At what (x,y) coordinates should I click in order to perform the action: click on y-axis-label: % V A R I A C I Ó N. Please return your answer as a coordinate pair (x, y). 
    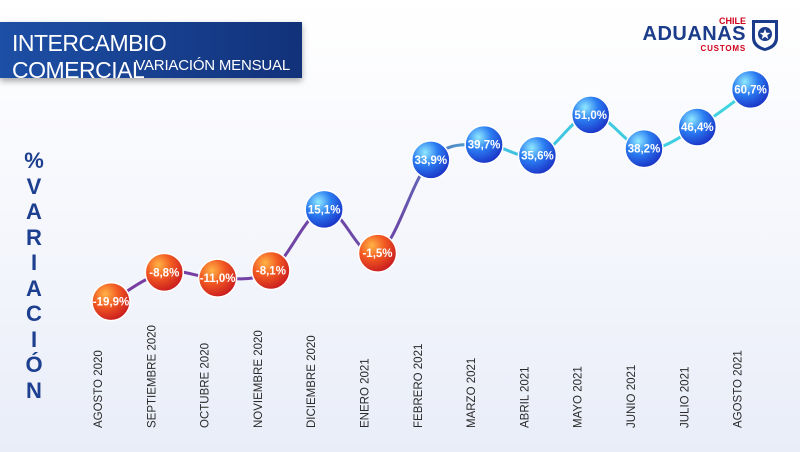
    Looking at the image, I should click on (34, 275).